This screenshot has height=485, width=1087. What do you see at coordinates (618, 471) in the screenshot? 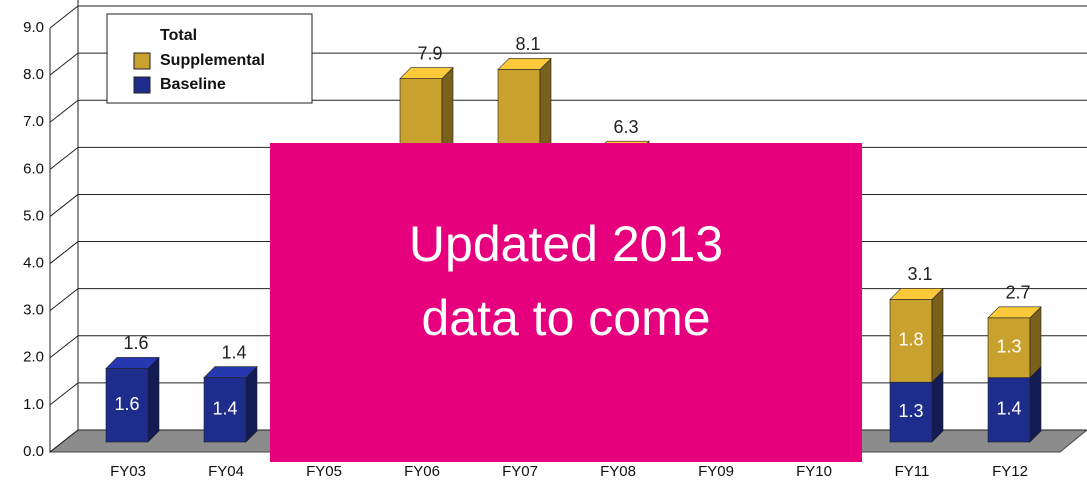
I see `x-tick-label: FY08` at bounding box center [618, 471].